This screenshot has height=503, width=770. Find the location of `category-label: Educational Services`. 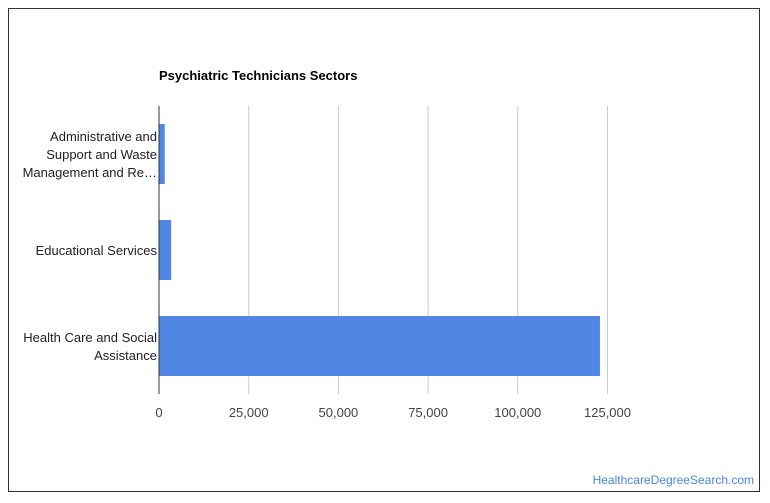

category-label: Educational Services is located at coordinates (97, 250).